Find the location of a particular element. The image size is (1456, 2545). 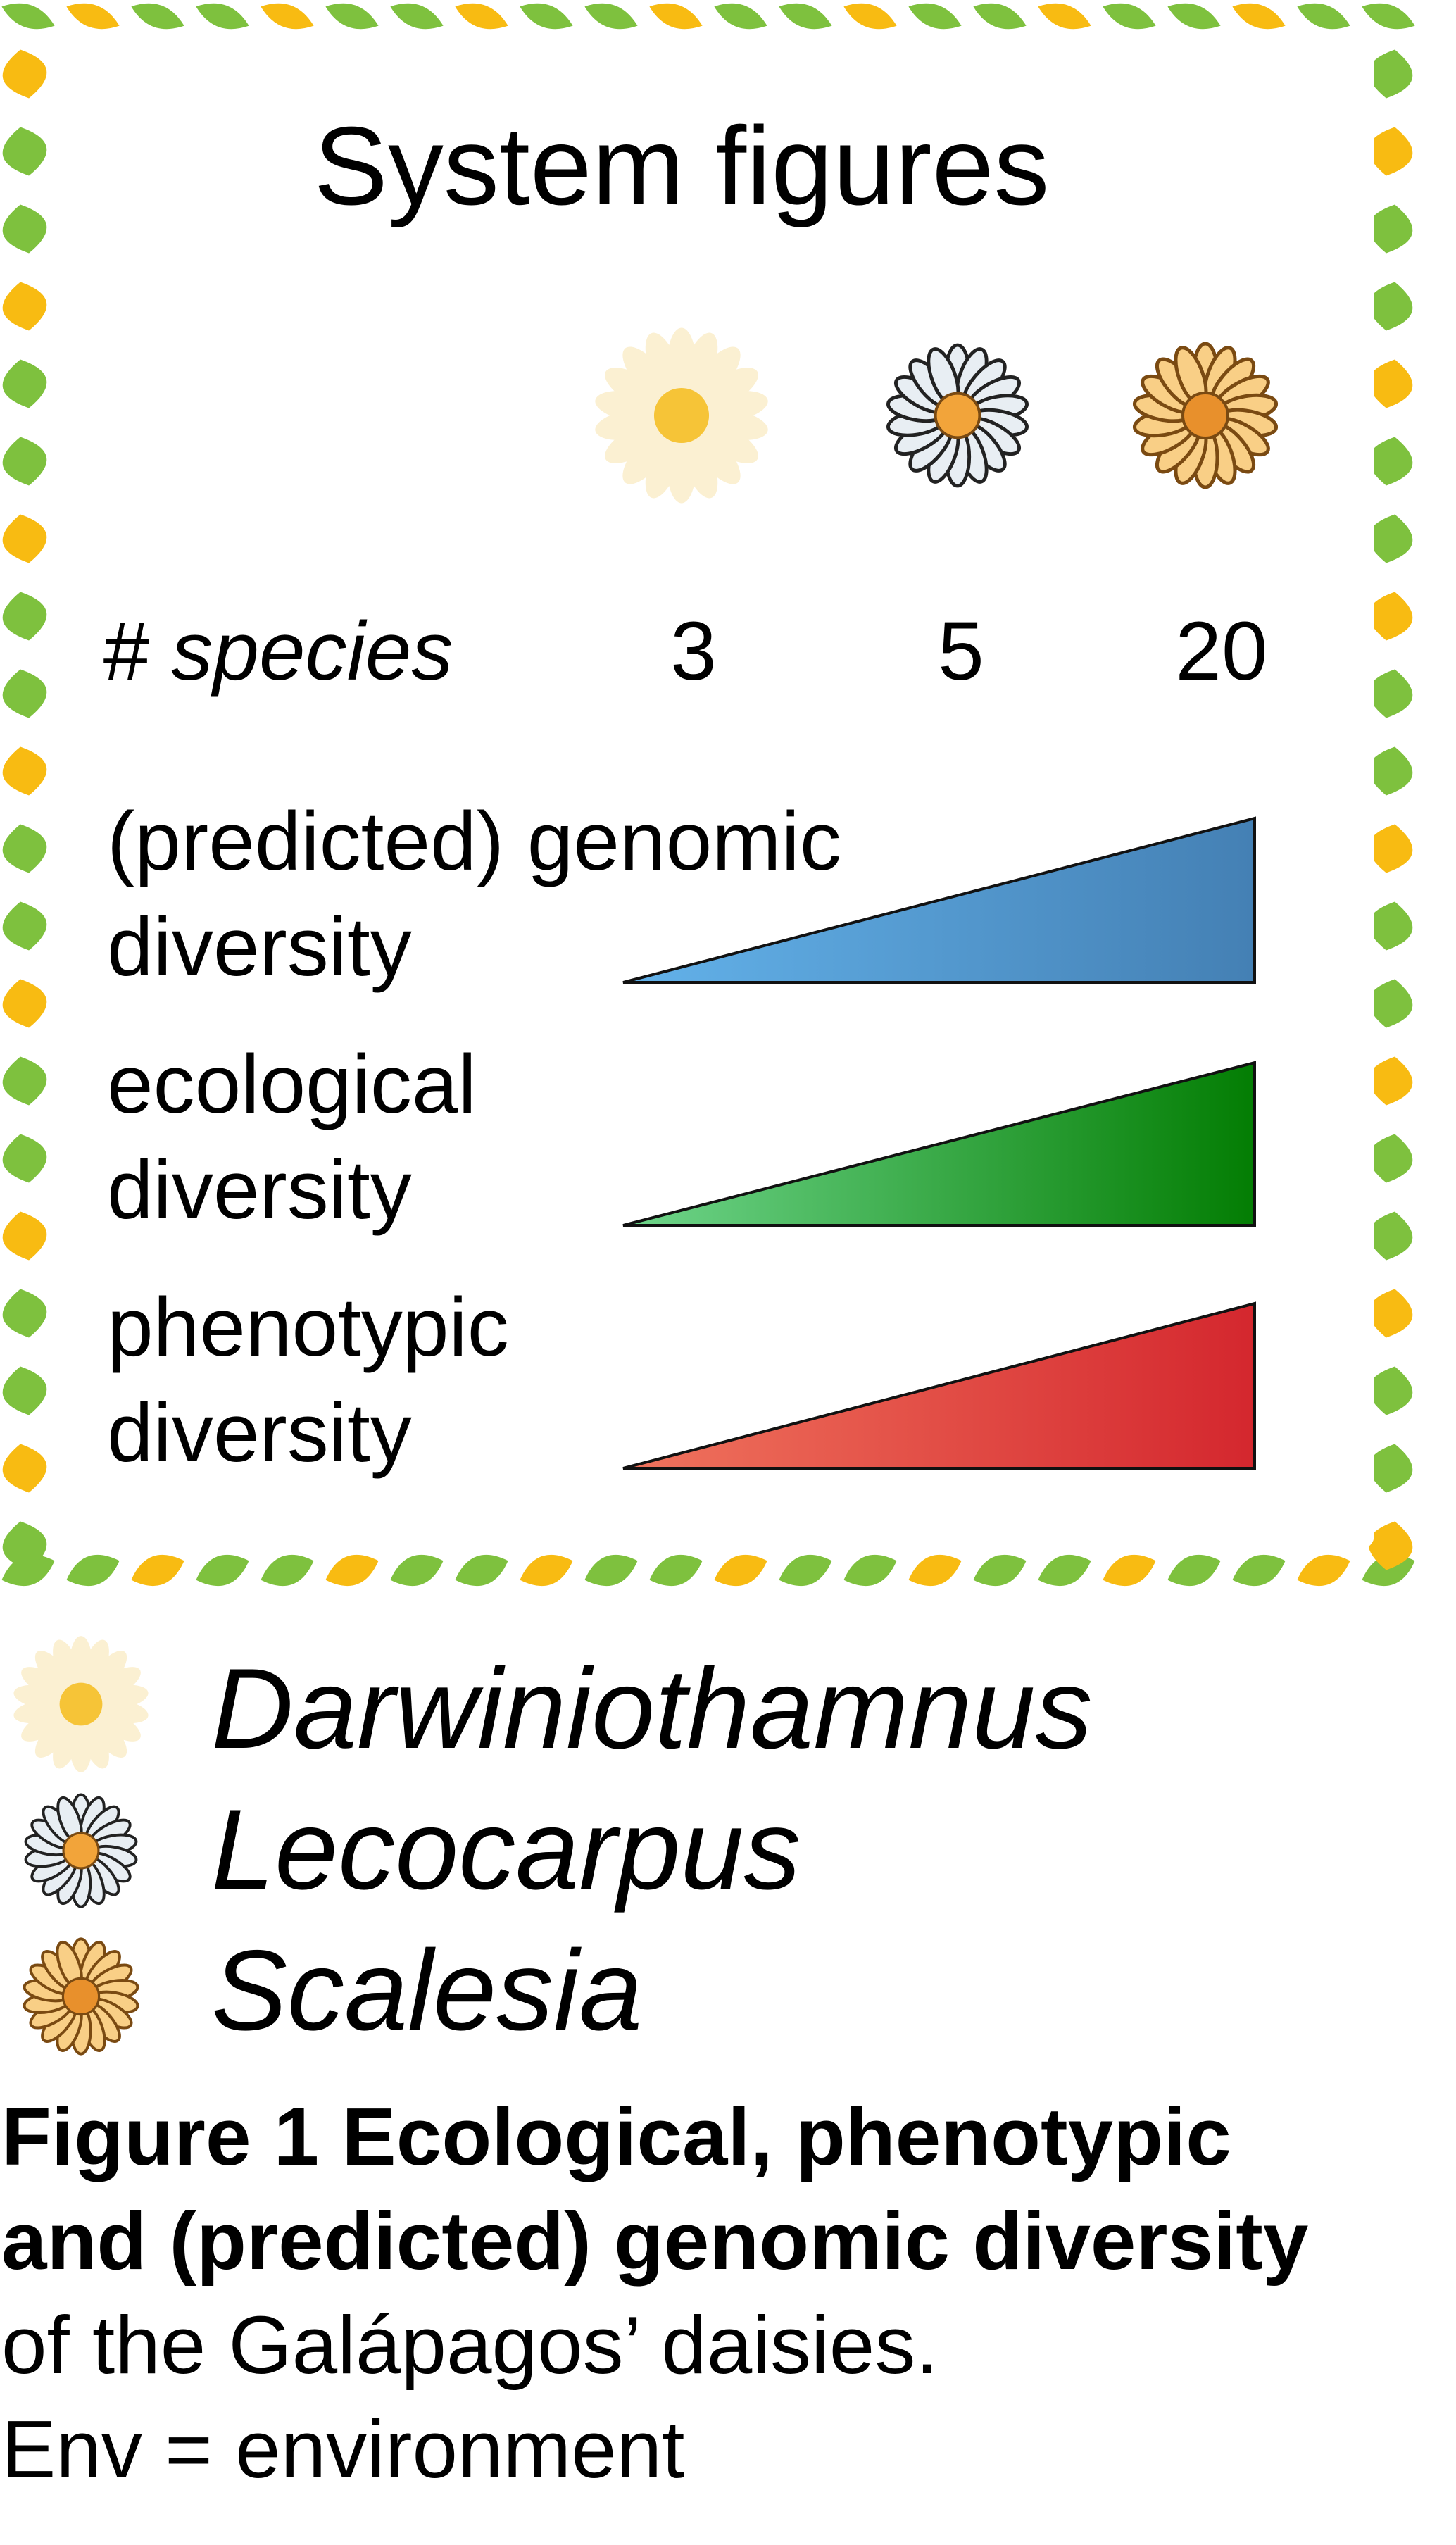

species-count-darwiniothamnus: 3 is located at coordinates (693, 651).